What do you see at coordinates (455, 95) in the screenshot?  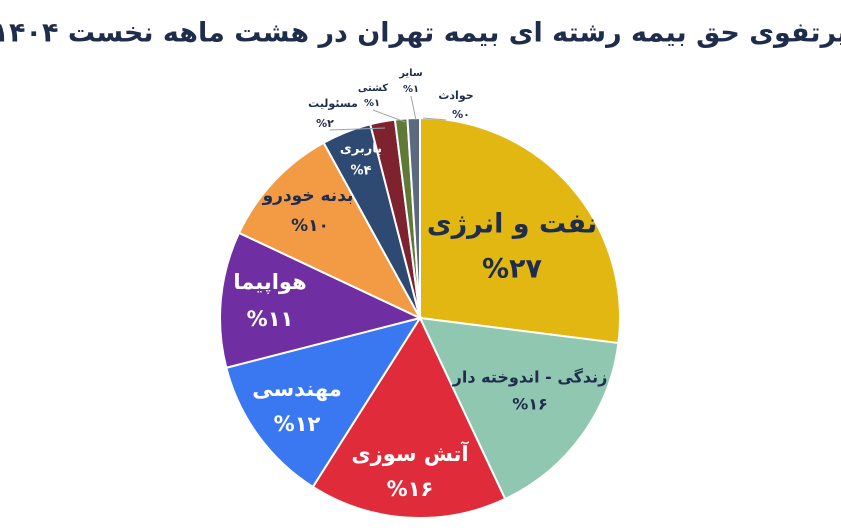 I see `slice-label: حوادث` at bounding box center [455, 95].